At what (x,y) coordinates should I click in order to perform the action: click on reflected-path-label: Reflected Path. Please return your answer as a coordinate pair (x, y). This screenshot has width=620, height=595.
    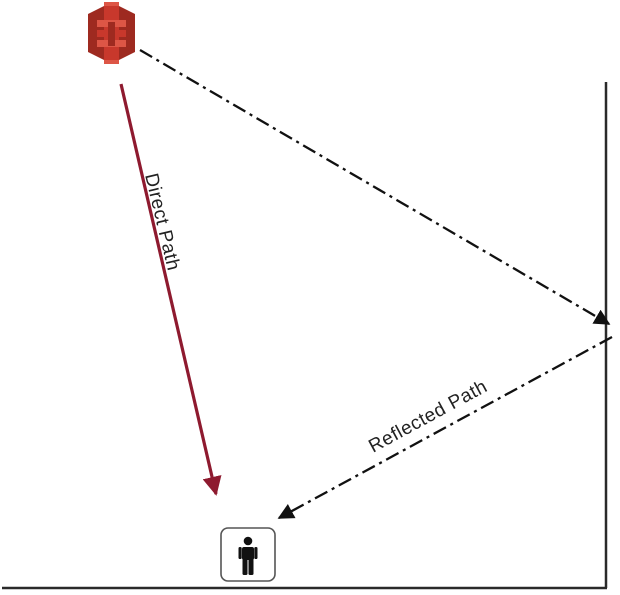
    Looking at the image, I should click on (428, 416).